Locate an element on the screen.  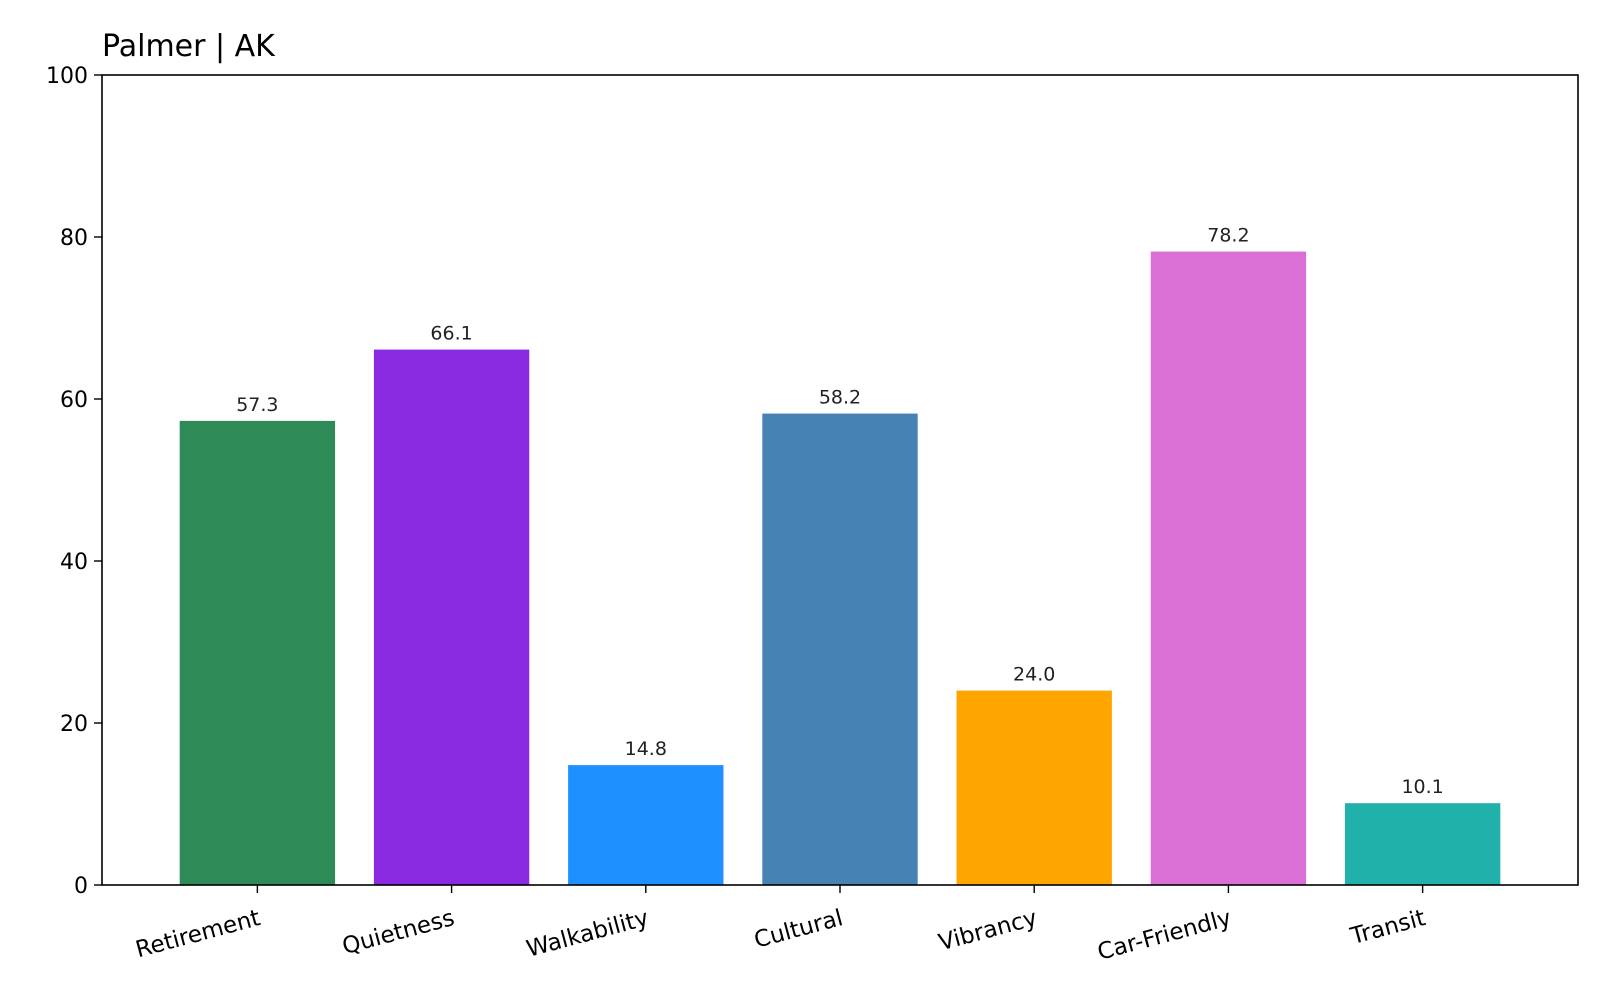
bar-value-label: 14.8 is located at coordinates (646, 749).